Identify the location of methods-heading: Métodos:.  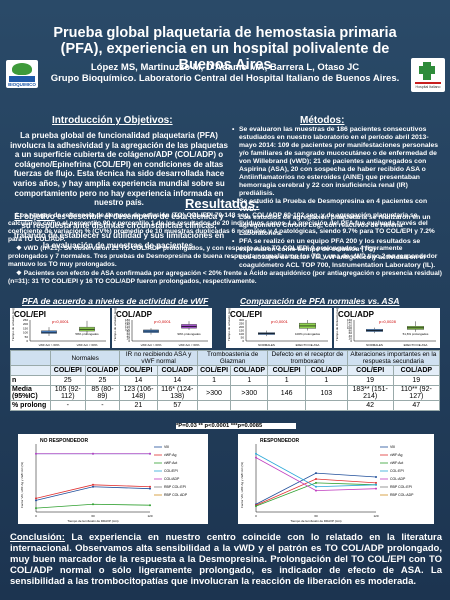
(322, 120).